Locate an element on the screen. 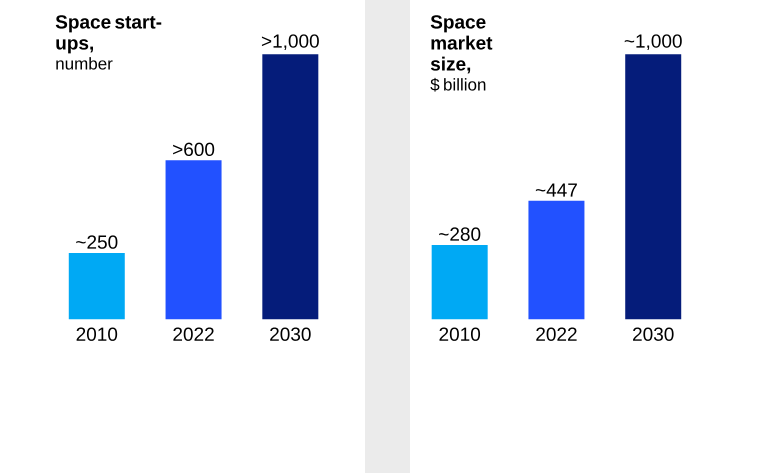 The width and height of the screenshot is (782, 473). data-label: >1,000 is located at coordinates (290, 42).